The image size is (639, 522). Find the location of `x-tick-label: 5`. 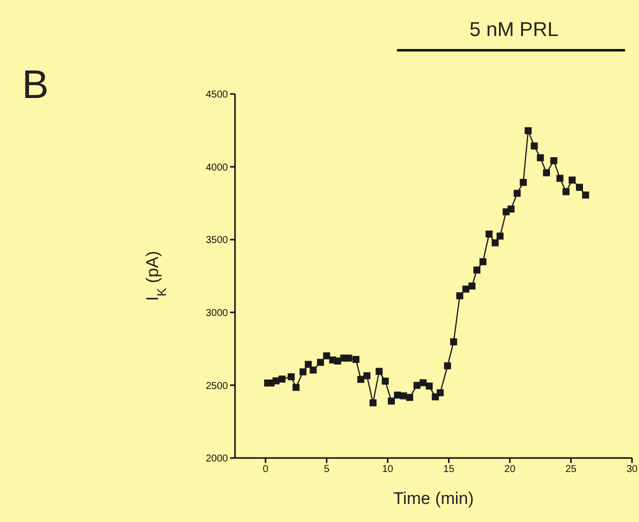

x-tick-label: 5 is located at coordinates (327, 470).